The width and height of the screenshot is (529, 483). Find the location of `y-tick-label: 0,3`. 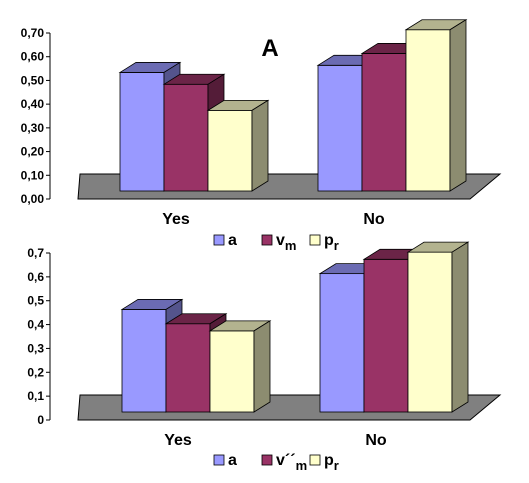

y-tick-label: 0,3 is located at coordinates (35, 348).